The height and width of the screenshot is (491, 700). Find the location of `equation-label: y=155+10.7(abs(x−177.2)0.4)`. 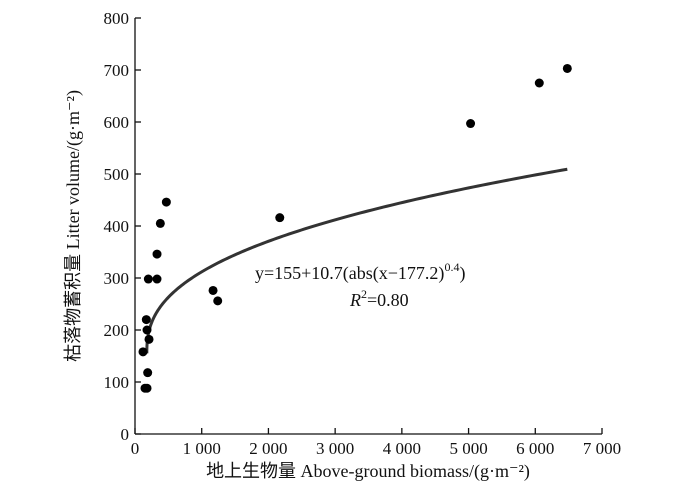

equation-label: y=155+10.7(abs(x−177.2)0.4) is located at coordinates (360, 272).